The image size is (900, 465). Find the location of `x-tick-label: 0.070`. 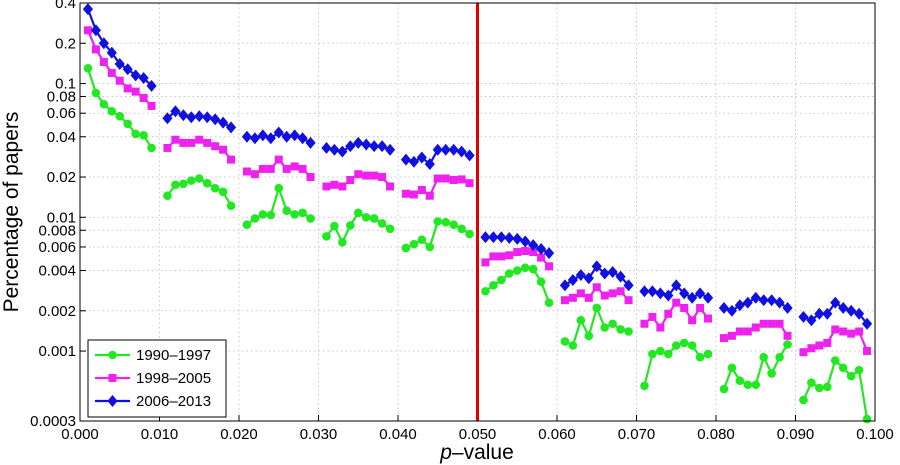

x-tick-label: 0.070 is located at coordinates (637, 434).